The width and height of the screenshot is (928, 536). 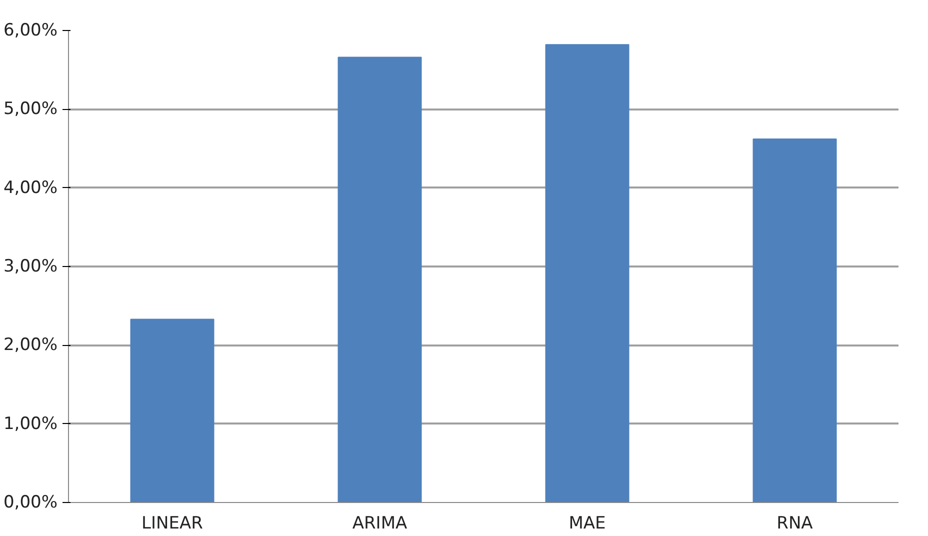 What do you see at coordinates (30, 266) in the screenshot?
I see `y-tick-label: 3,00%` at bounding box center [30, 266].